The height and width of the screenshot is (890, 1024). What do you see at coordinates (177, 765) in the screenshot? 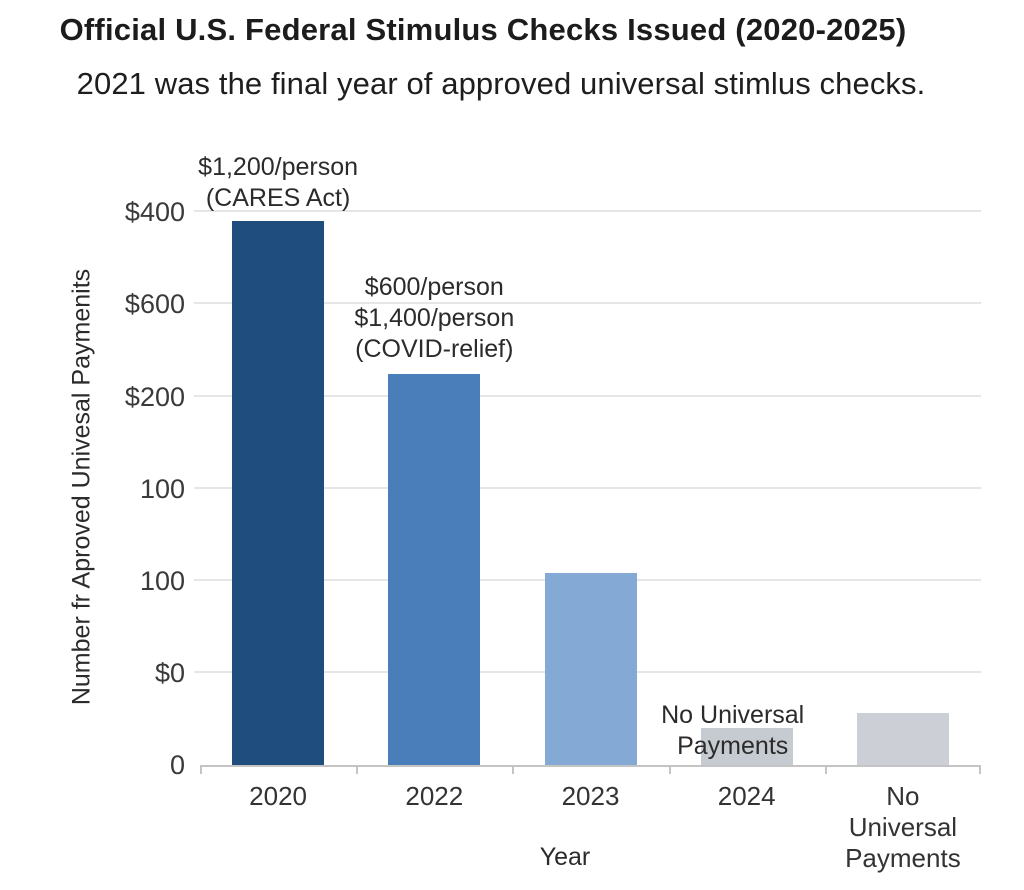
I see `y-tick-label: 0` at bounding box center [177, 765].